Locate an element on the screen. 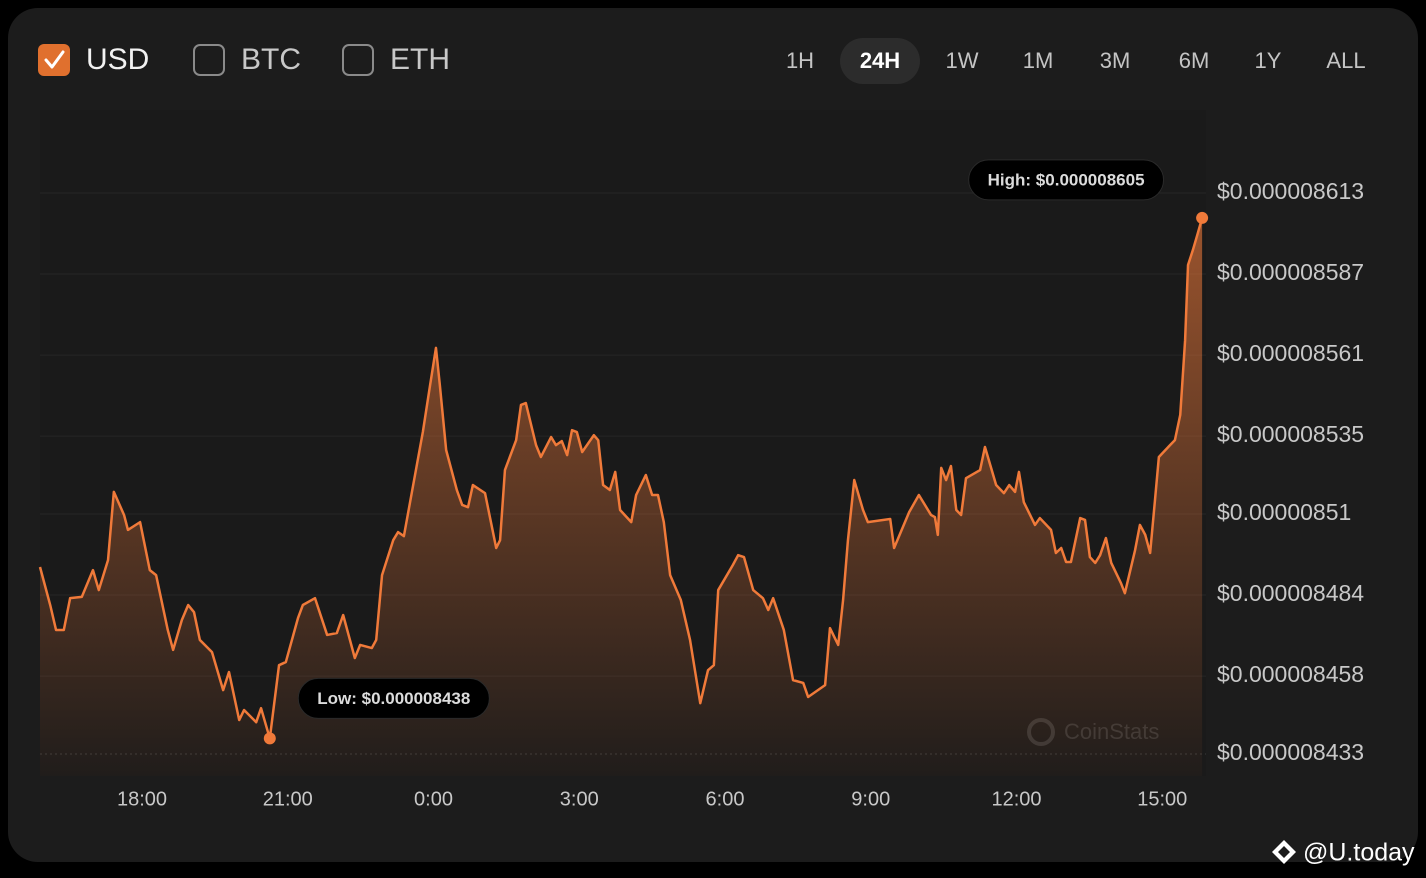 This screenshot has height=878, width=1426. low-marker: Low: $0.000008438 is located at coordinates (393, 698).